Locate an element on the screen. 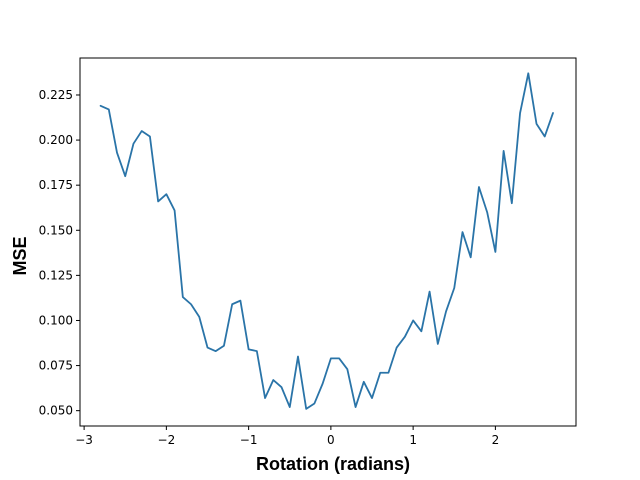 The image size is (640, 480). x-tick-label: 1 is located at coordinates (413, 440).